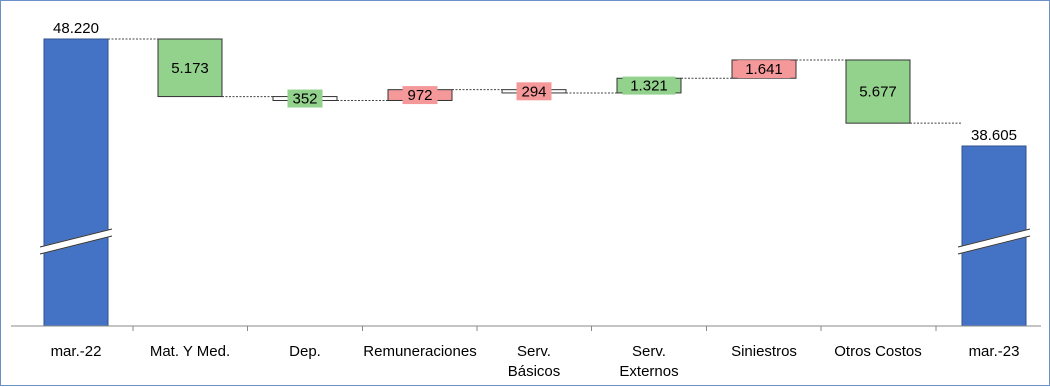 Image resolution: width=1050 pixels, height=387 pixels. What do you see at coordinates (534, 371) in the screenshot?
I see `category-label: Básicos` at bounding box center [534, 371].